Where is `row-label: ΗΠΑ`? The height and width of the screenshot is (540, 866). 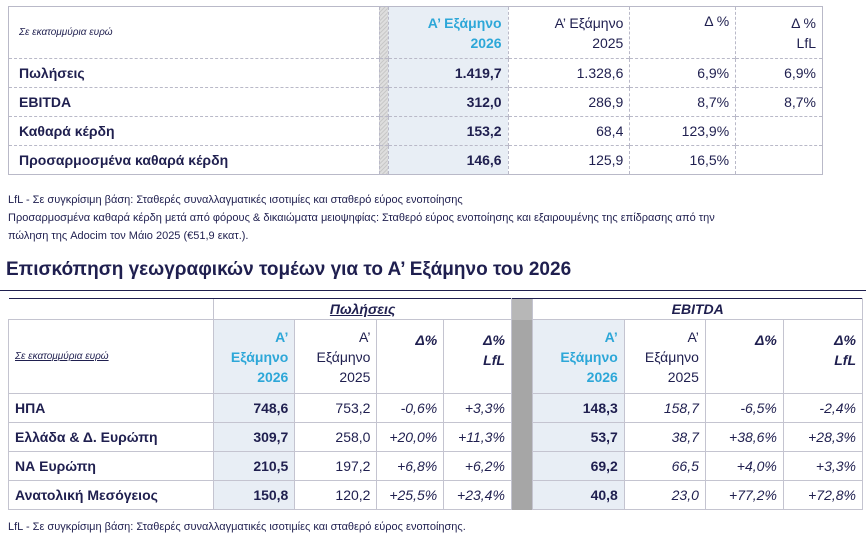
row-label: ΗΠΑ is located at coordinates (111, 408).